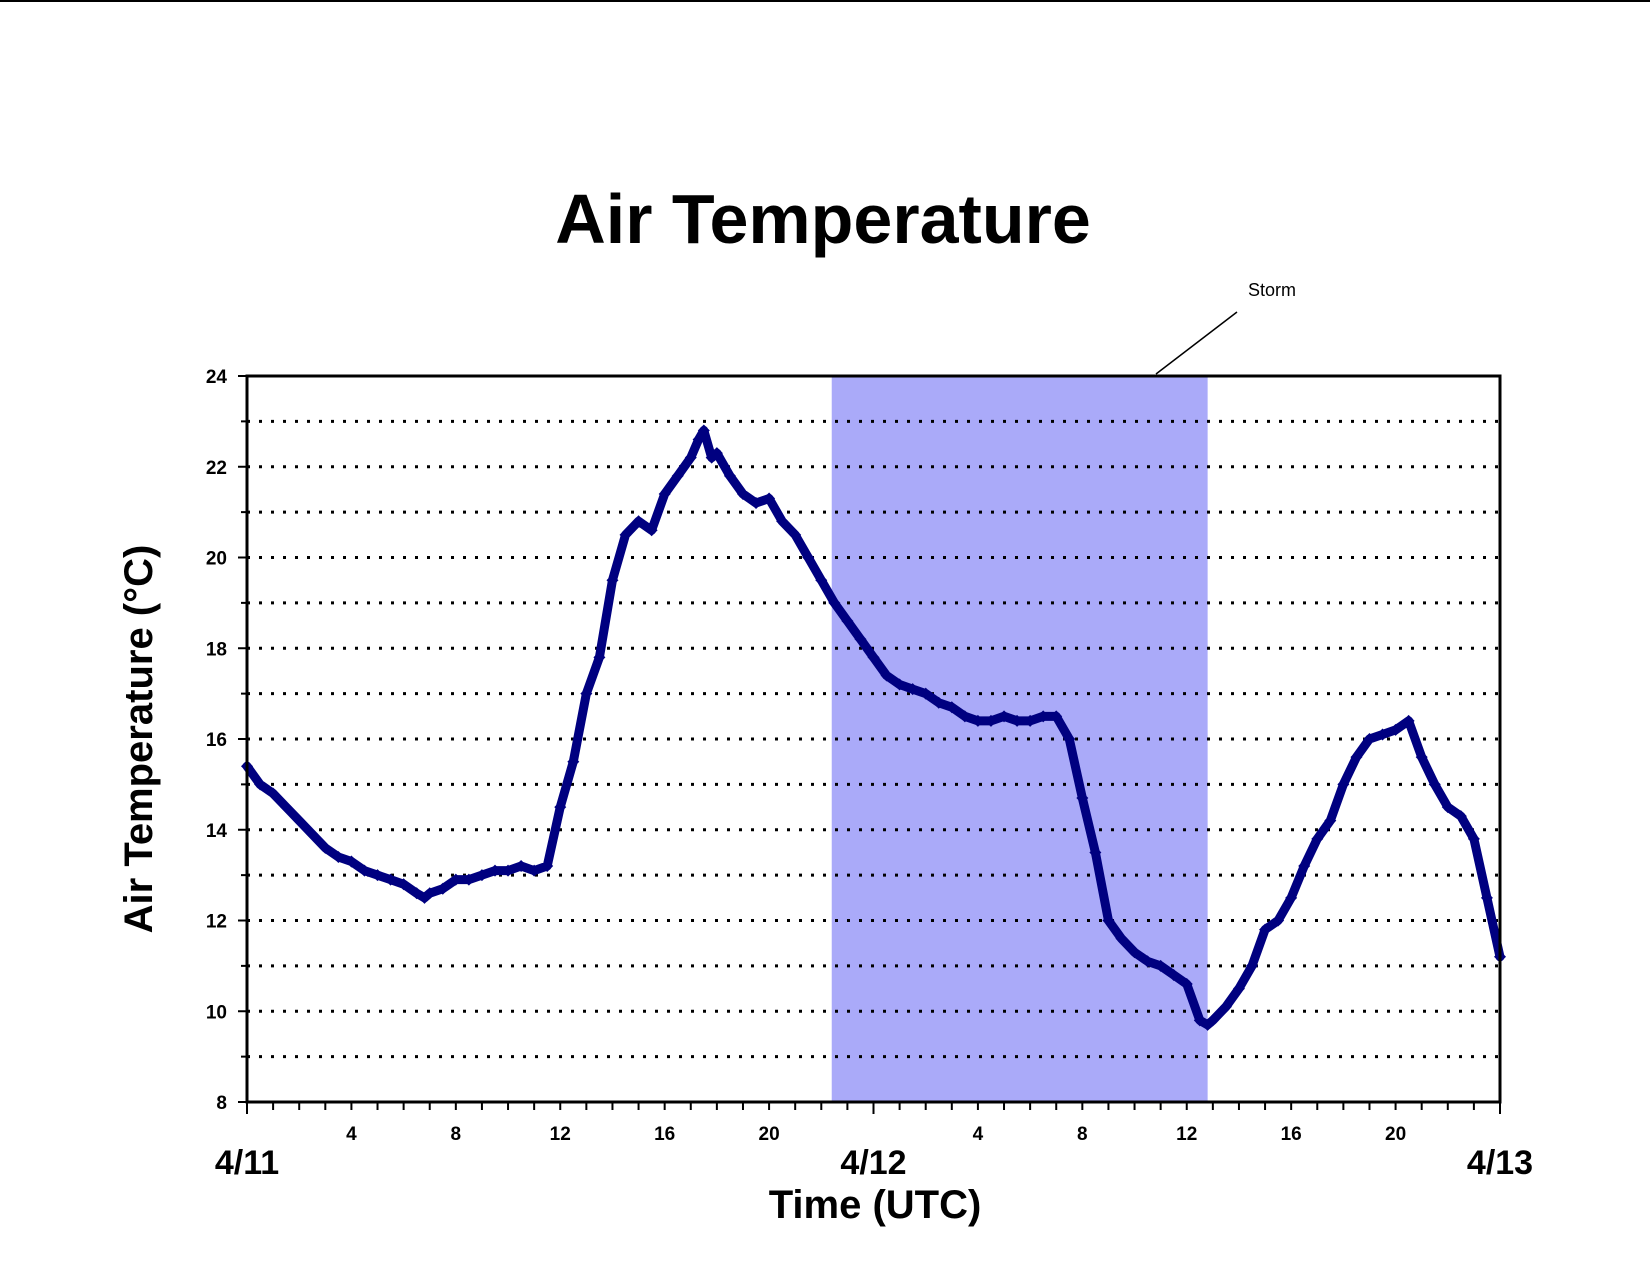 This screenshot has height=1275, width=1650. What do you see at coordinates (217, 831) in the screenshot?
I see `y-tick-label: 14` at bounding box center [217, 831].